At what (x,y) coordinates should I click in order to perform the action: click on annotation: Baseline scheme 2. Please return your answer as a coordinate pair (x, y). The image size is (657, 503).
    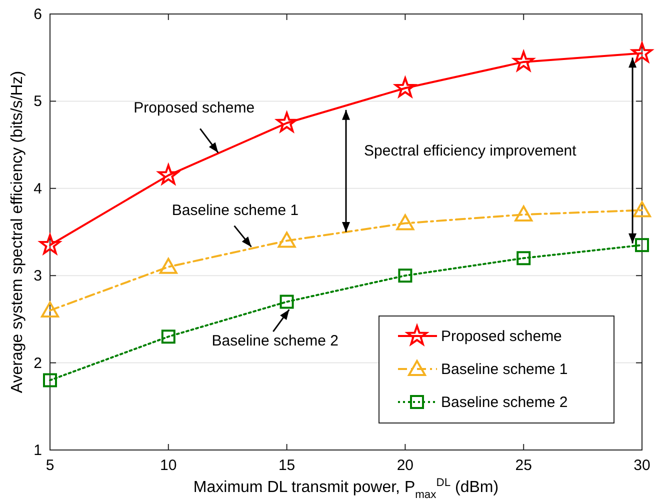
    Looking at the image, I should click on (275, 341).